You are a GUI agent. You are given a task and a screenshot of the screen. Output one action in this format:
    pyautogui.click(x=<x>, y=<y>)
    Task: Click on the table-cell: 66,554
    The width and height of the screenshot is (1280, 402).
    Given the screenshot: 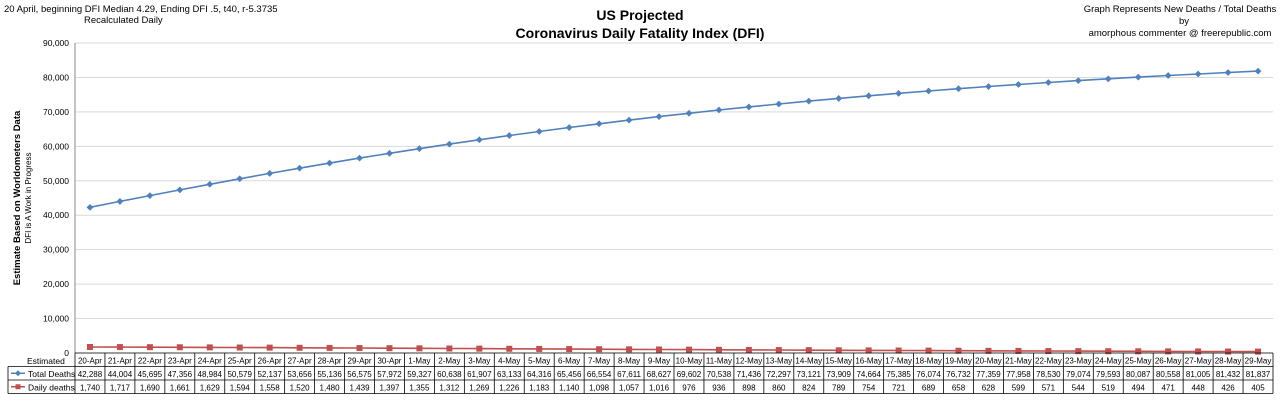 What is the action you would take?
    pyautogui.click(x=599, y=374)
    